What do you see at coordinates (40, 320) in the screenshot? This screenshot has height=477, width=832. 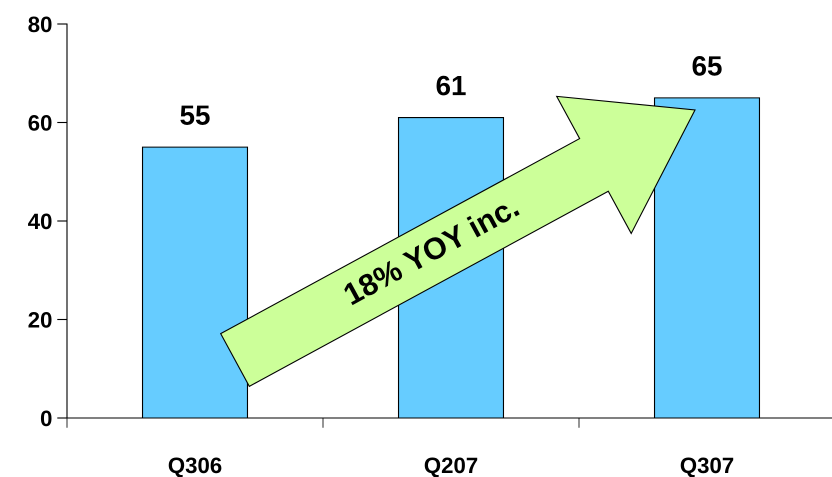 I see `y-tick-label: 20` at bounding box center [40, 320].